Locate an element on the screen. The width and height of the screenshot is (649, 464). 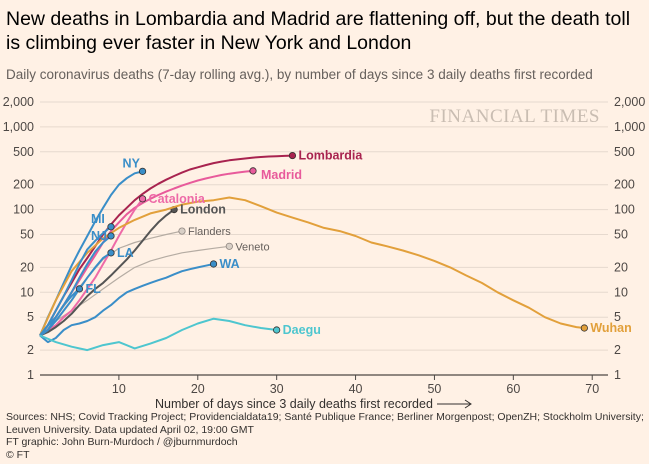
series-label-veneto: Veneto is located at coordinates (252, 247).